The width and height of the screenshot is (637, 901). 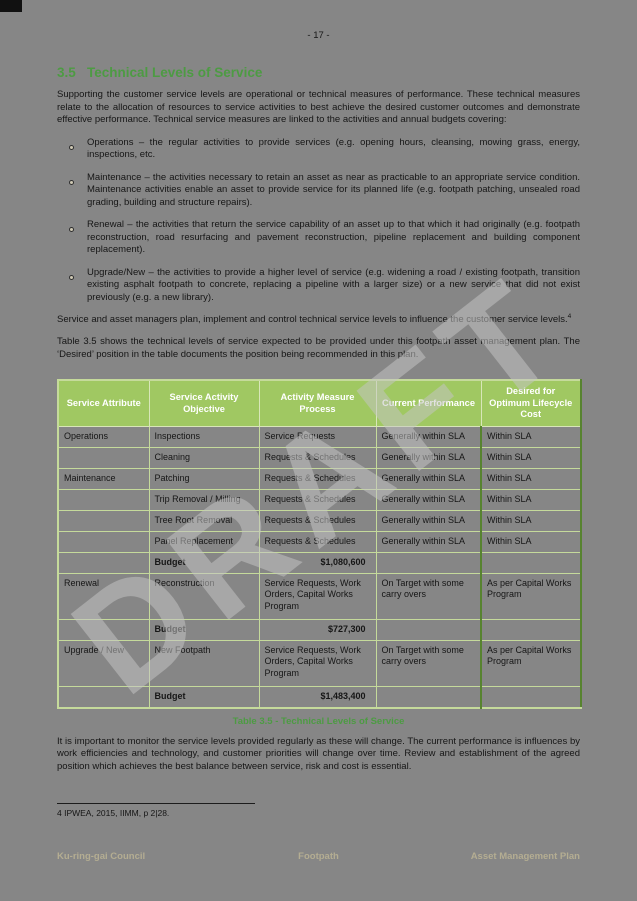 I want to click on budget-amount-maintenance: $1,080,600, so click(x=317, y=563).